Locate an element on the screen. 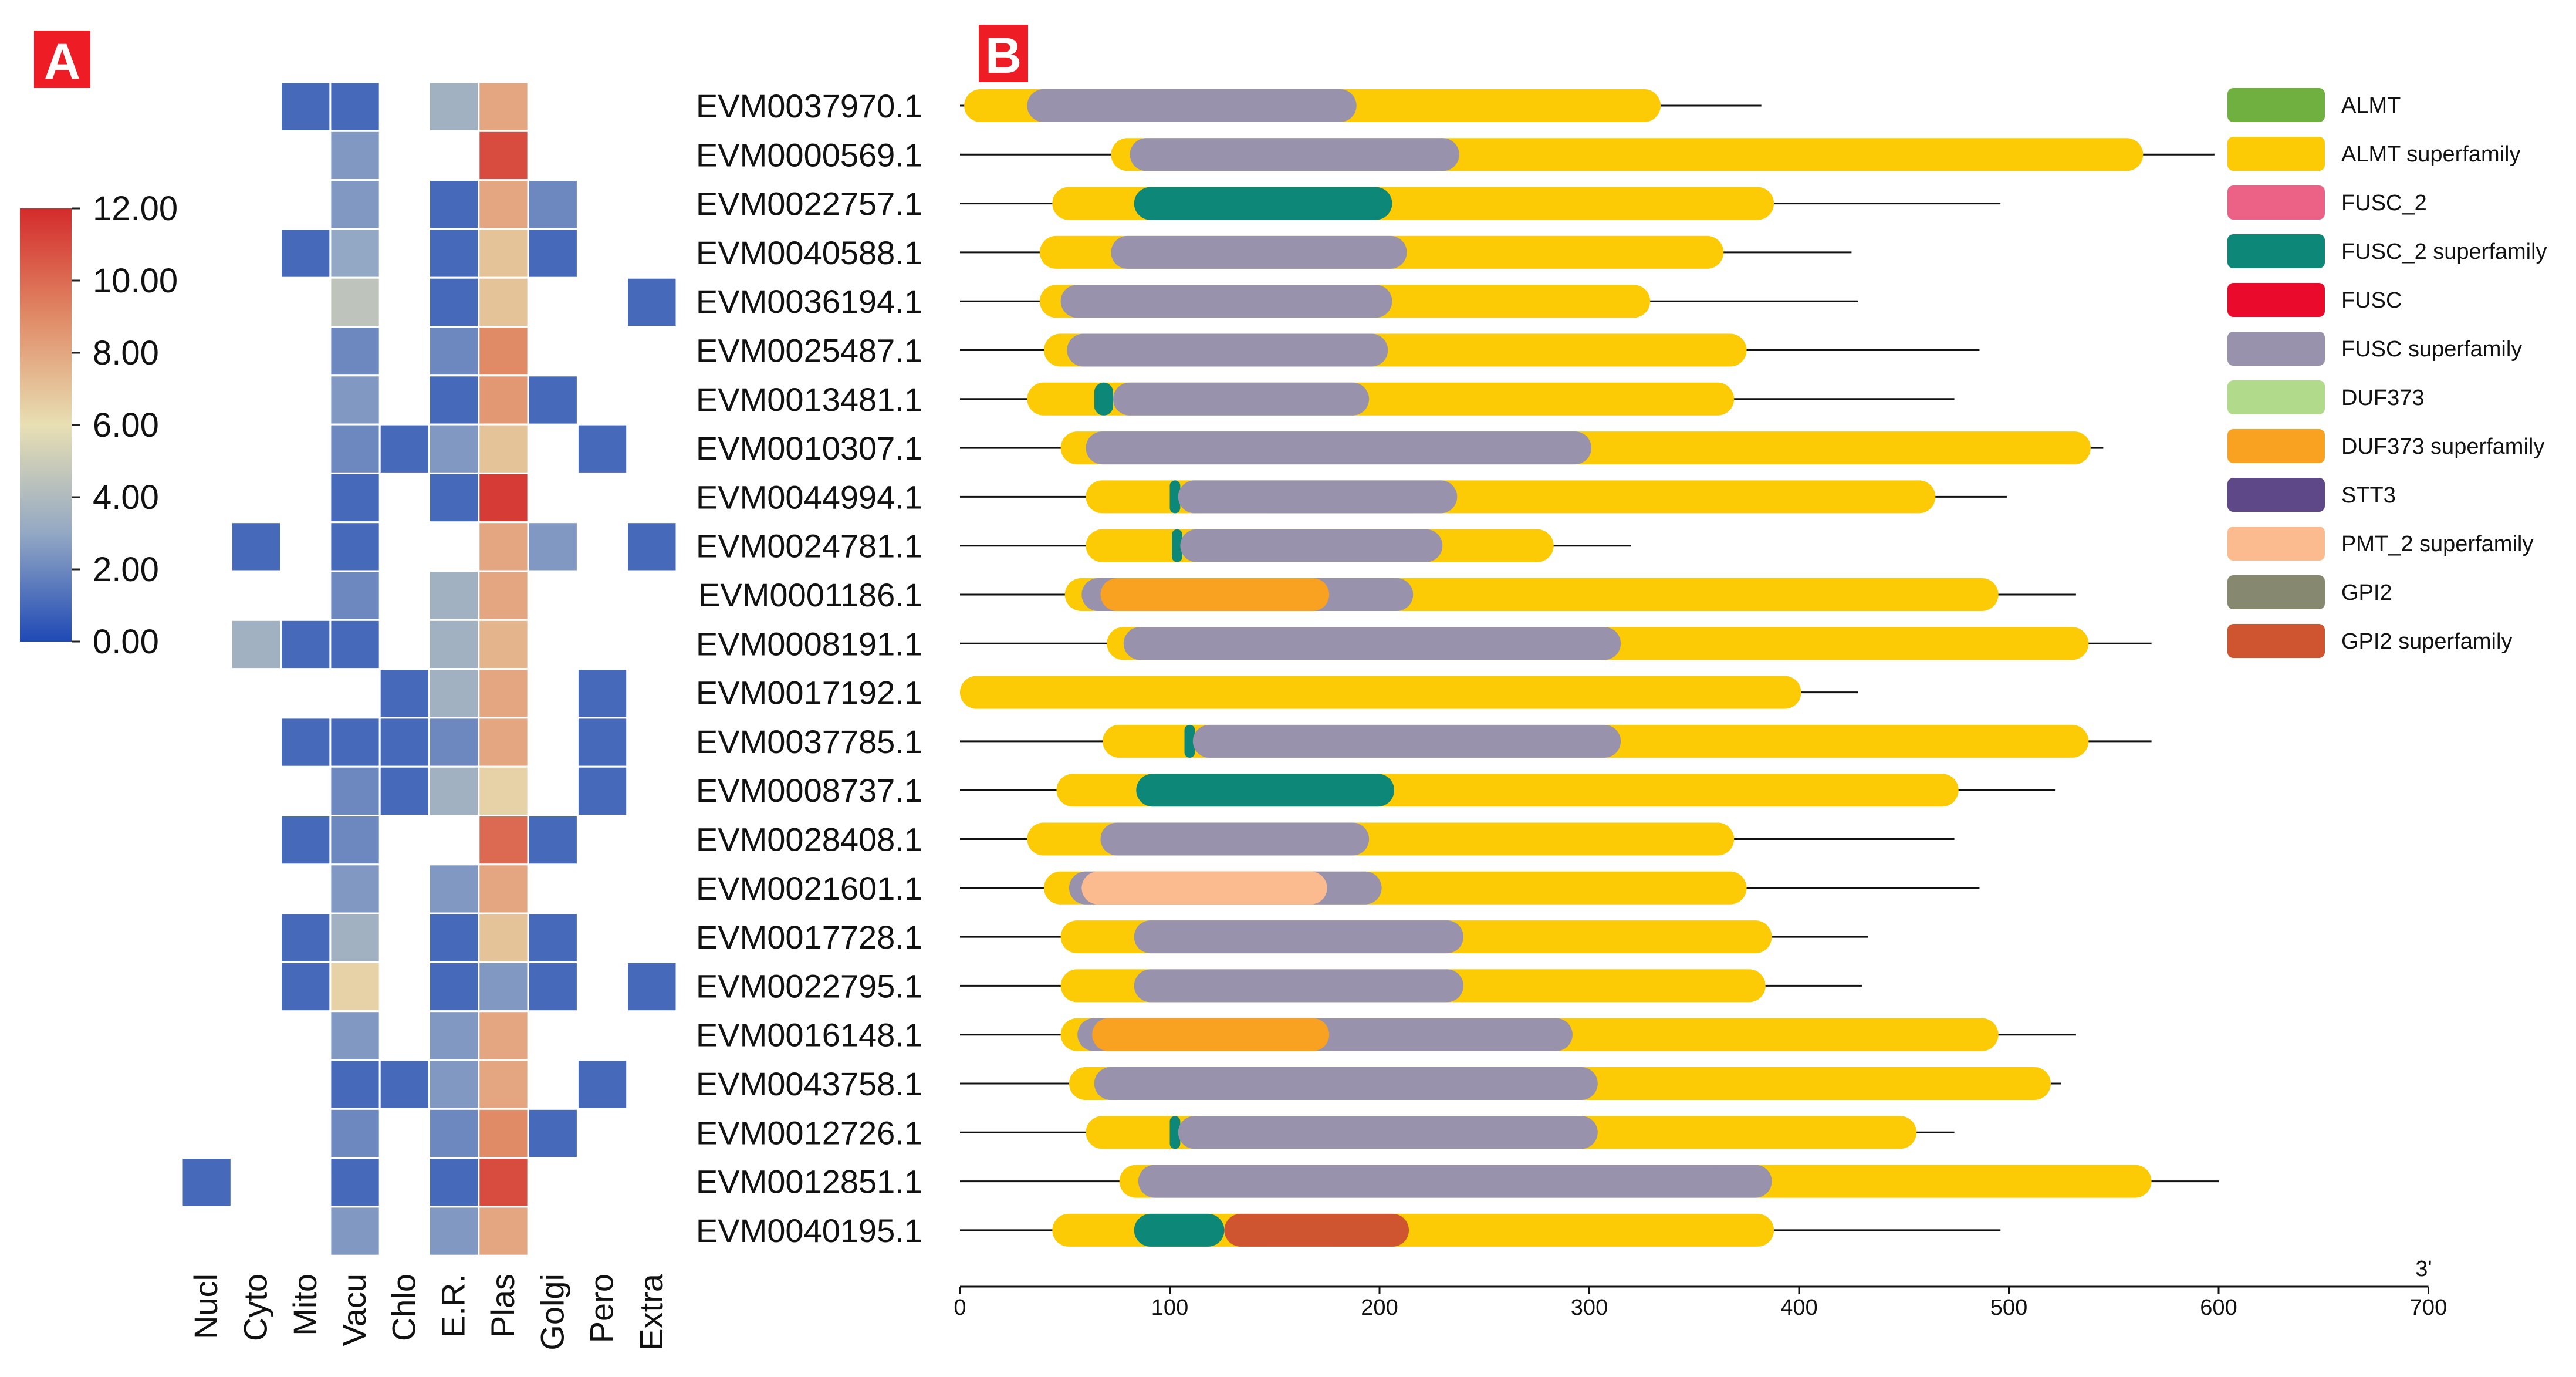 The image size is (2576, 1377). colorbar-tick-label: 6.00 is located at coordinates (126, 425).